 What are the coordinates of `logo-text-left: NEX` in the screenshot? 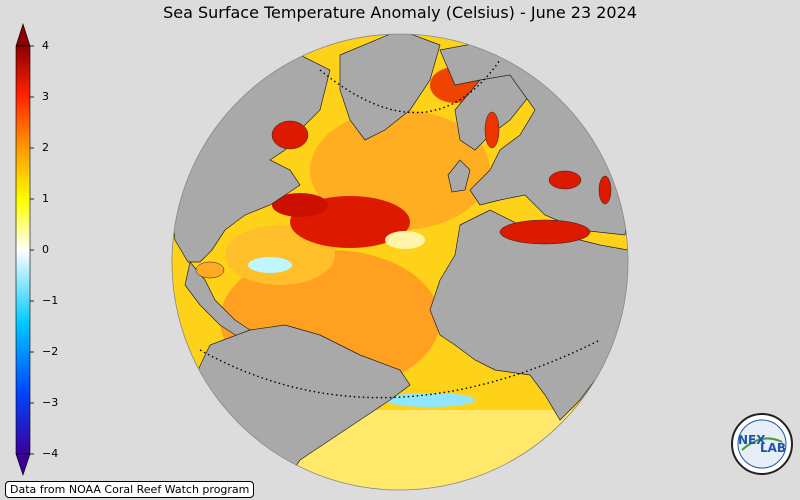 It's located at (752, 440).